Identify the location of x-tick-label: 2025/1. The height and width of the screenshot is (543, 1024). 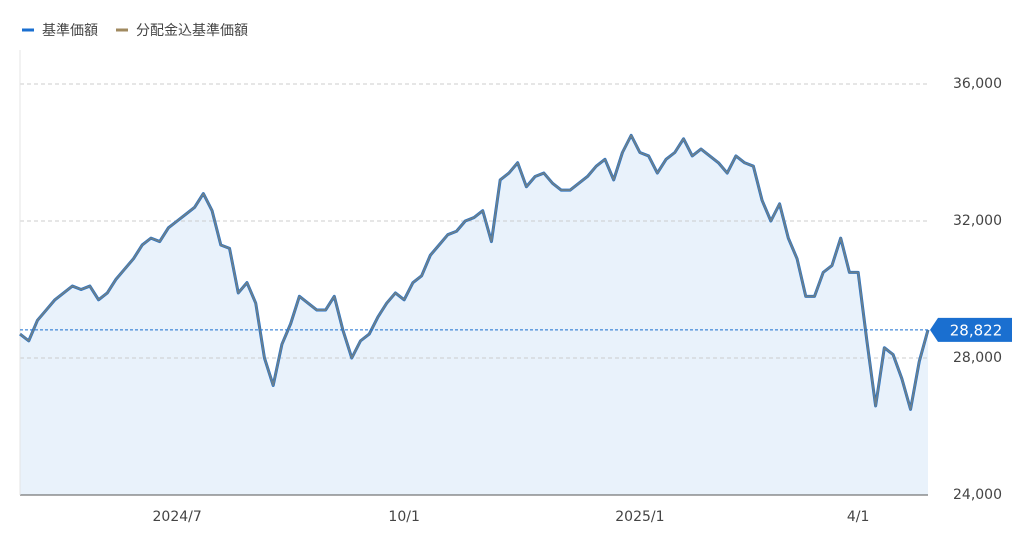
(639, 517).